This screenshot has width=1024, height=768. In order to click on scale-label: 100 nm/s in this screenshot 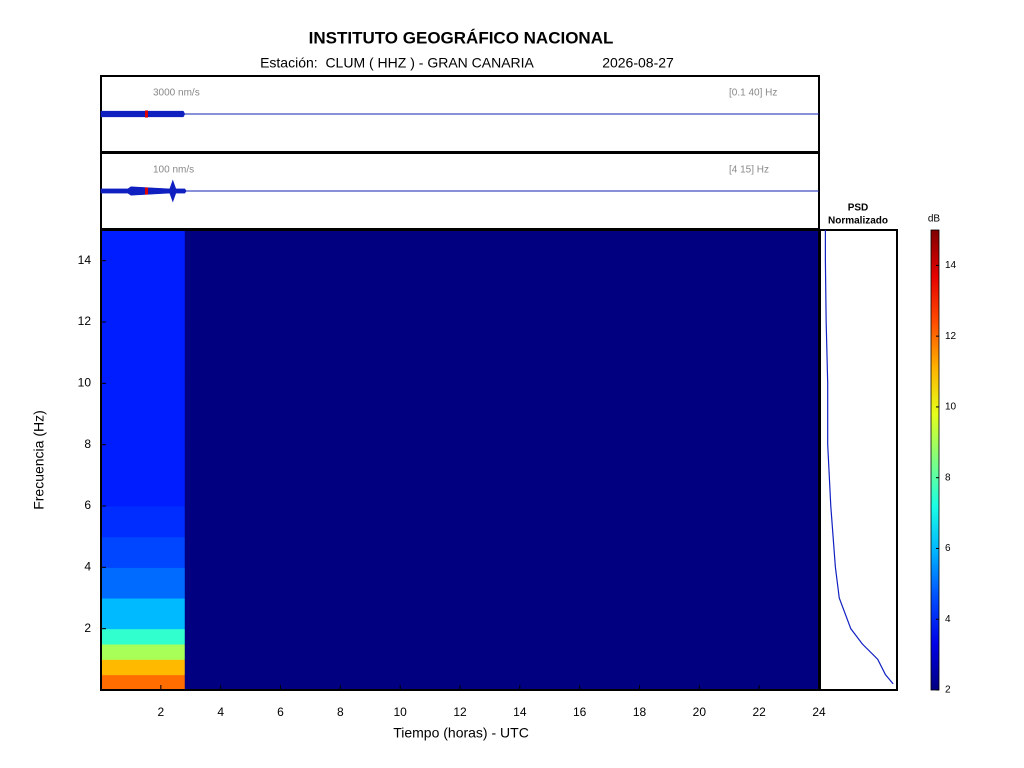, I will do `click(173, 170)`.